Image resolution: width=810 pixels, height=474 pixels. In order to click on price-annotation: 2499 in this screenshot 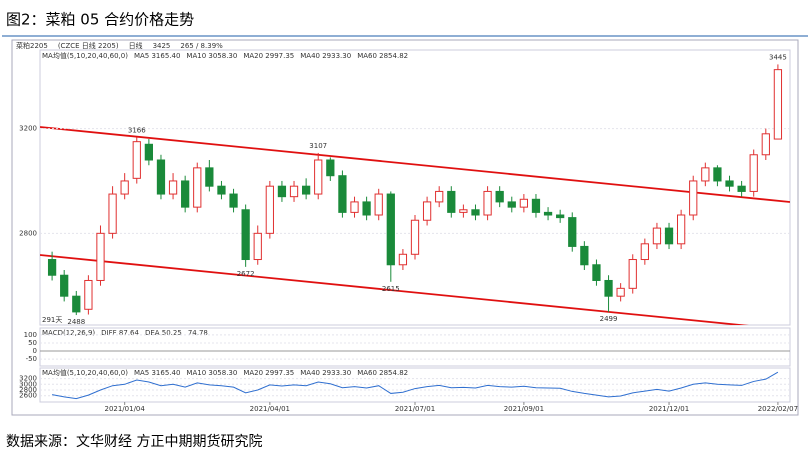, I will do `click(609, 319)`.